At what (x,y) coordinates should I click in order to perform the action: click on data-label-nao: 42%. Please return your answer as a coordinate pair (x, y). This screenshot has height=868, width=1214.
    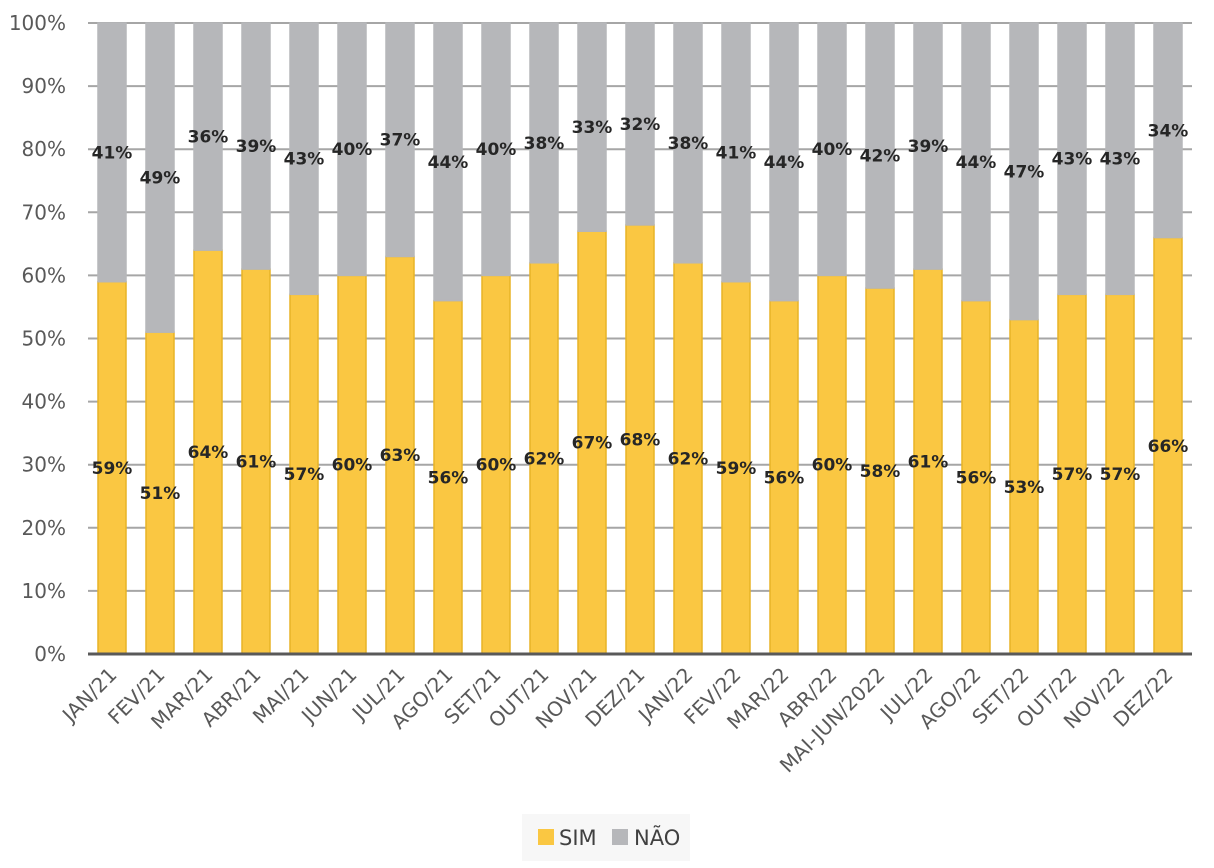
    Looking at the image, I should click on (880, 157).